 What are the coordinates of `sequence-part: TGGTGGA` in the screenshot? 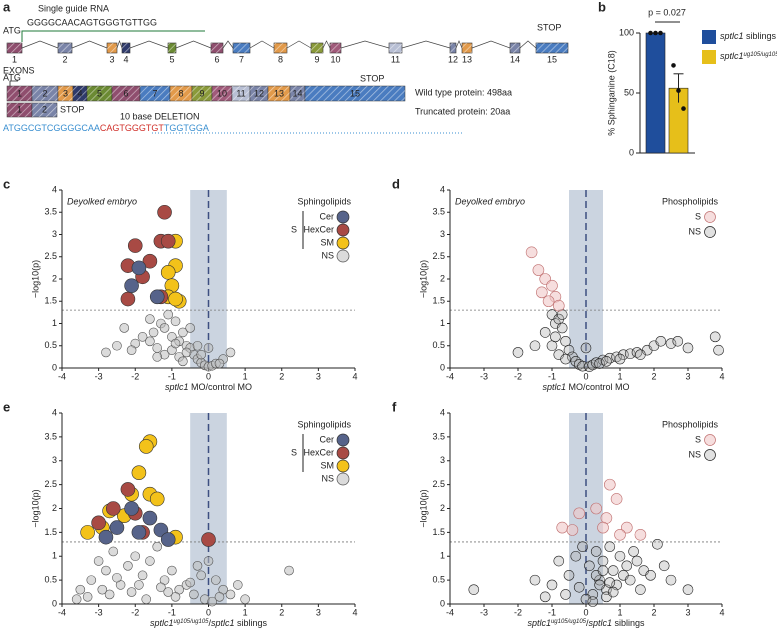 It's located at (186, 128).